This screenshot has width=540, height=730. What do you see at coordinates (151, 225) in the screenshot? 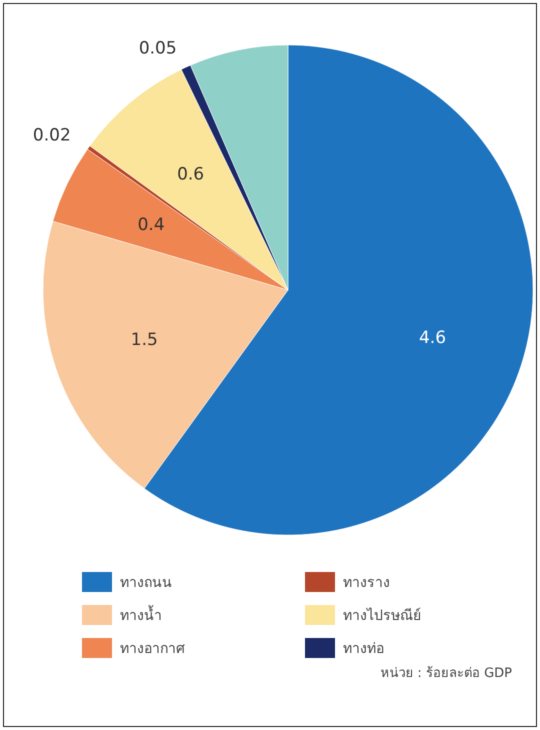
I see `data-label: 0.4` at bounding box center [151, 225].